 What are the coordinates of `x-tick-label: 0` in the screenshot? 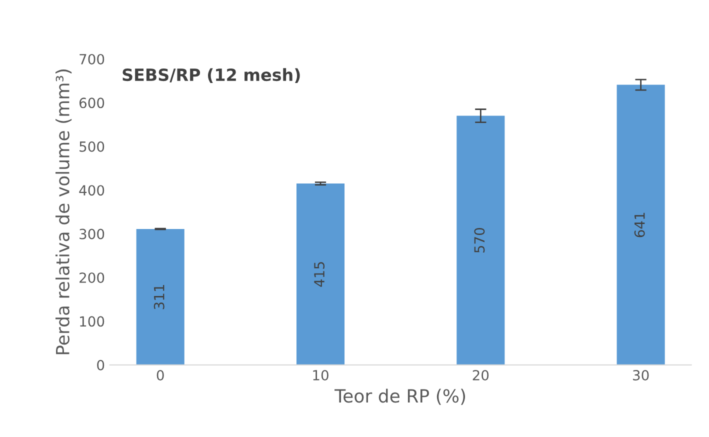 It's located at (160, 375).